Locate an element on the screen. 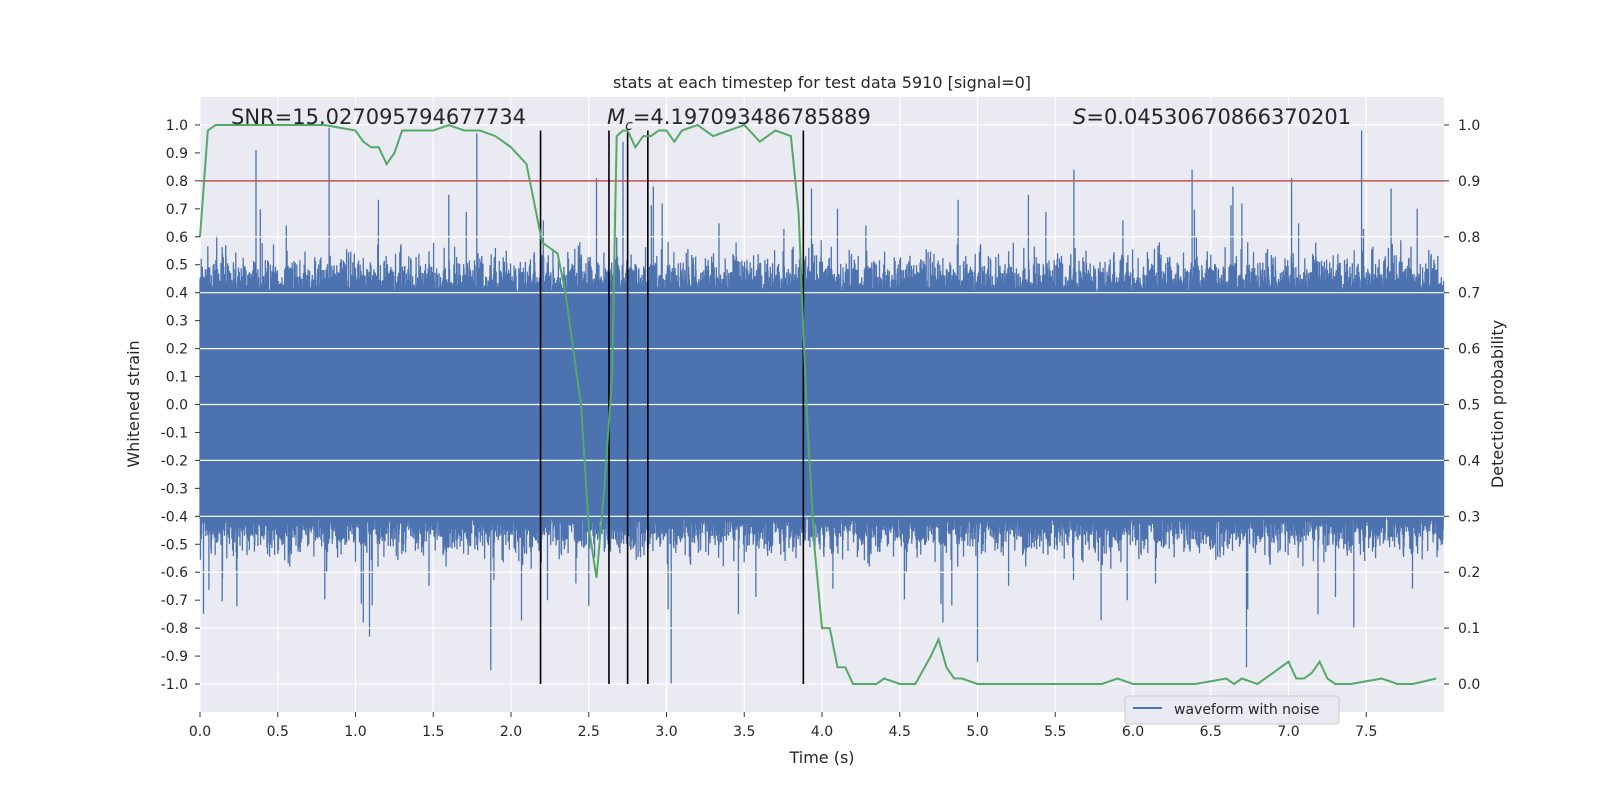 The image size is (1600, 800). x-tick-label: 1.0 is located at coordinates (355, 732).